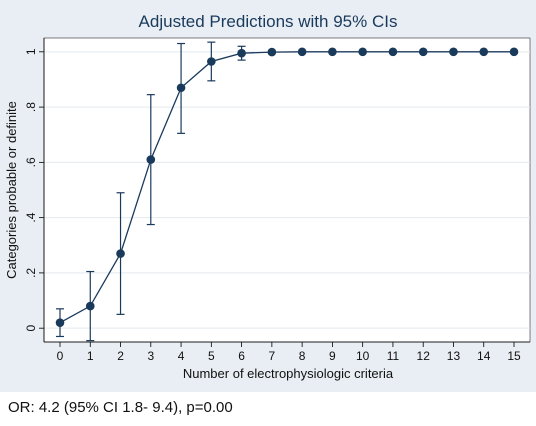 The width and height of the screenshot is (536, 426). I want to click on y-tick-label: .4, so click(31, 217).